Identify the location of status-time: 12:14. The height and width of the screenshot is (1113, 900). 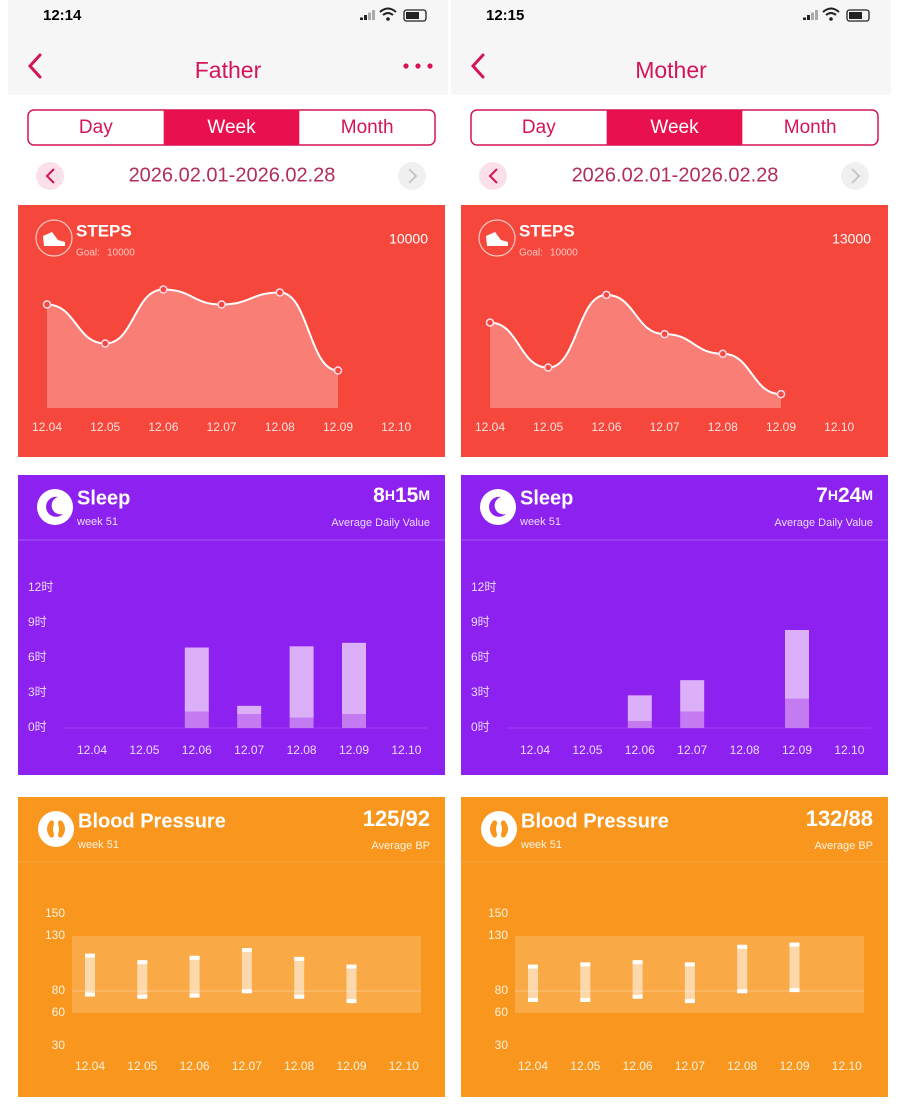
(62, 15).